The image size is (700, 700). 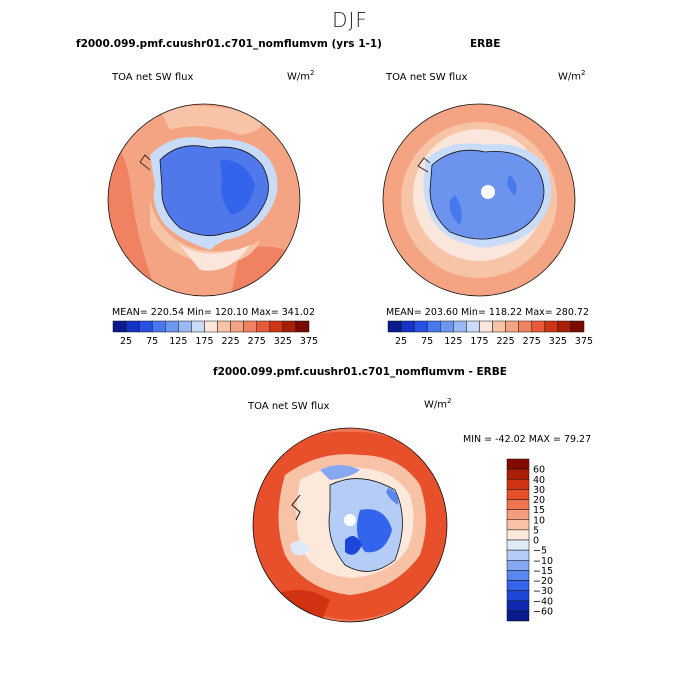 What do you see at coordinates (543, 581) in the screenshot?
I see `diff-colorbar-tick-label: −20` at bounding box center [543, 581].